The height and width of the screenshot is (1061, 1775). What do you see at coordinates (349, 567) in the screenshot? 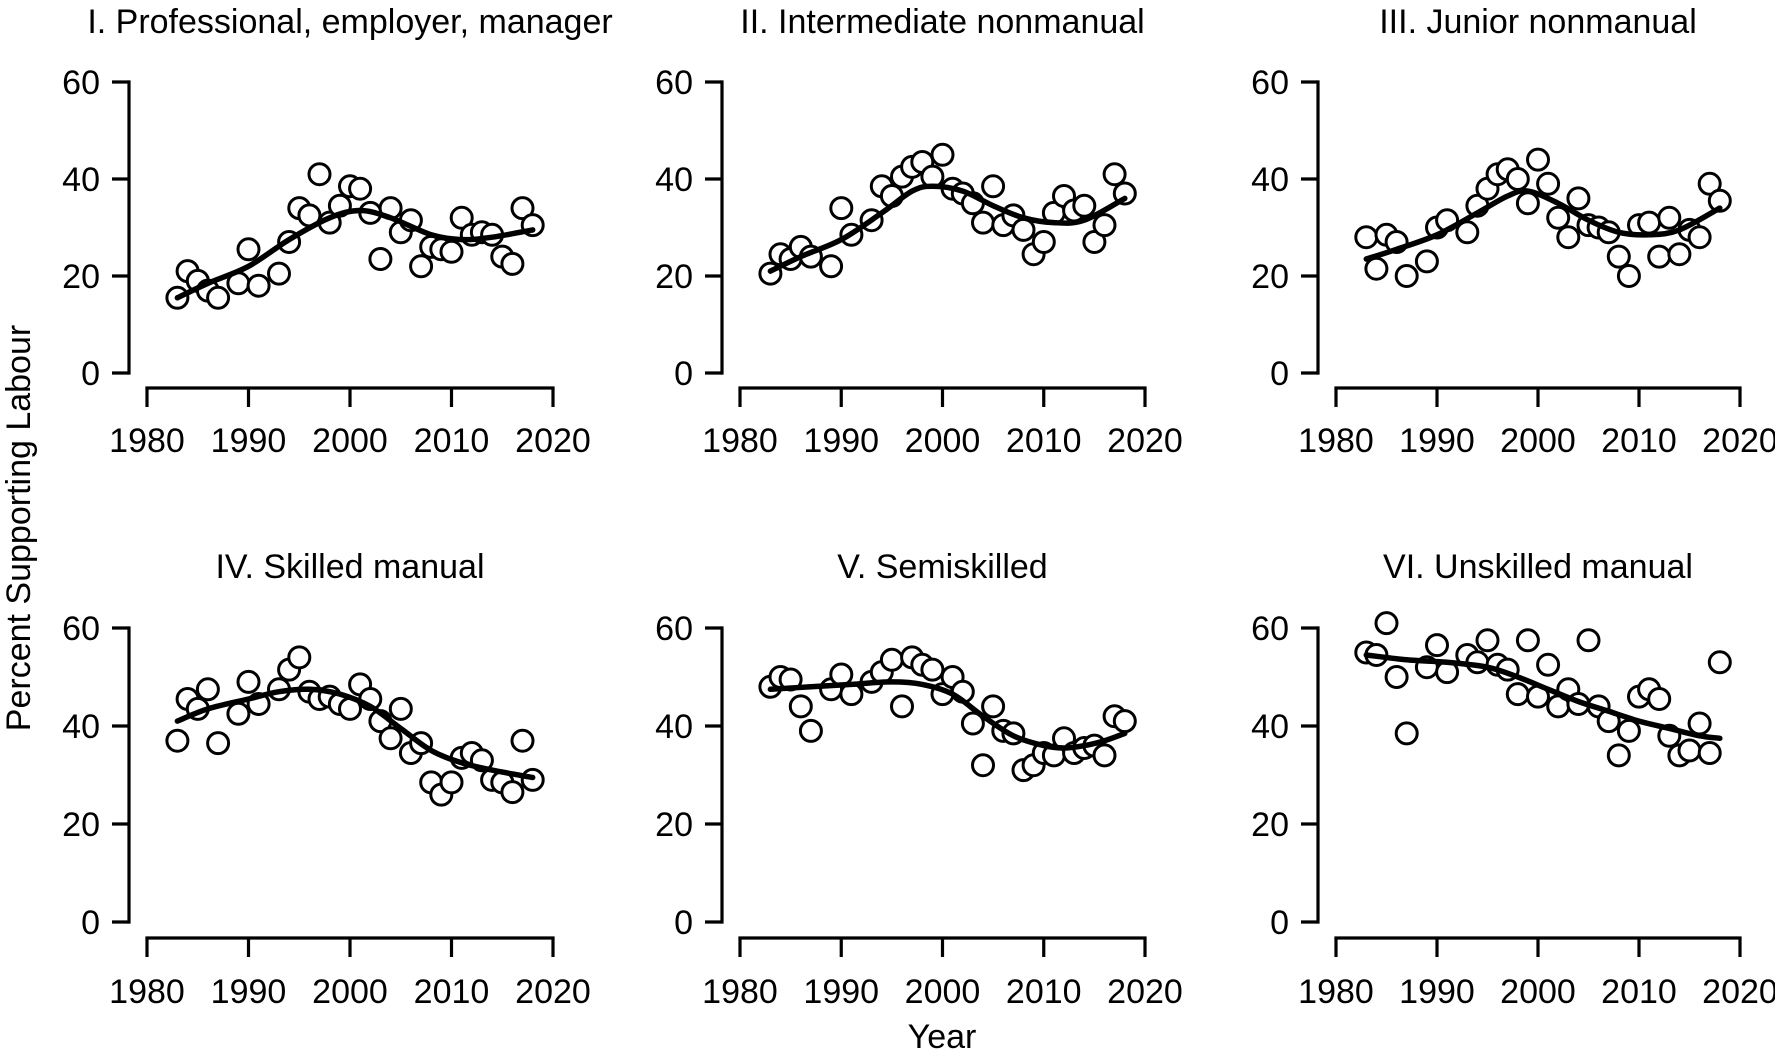
I see `panel-title: IV. Skilled manual` at bounding box center [349, 567].